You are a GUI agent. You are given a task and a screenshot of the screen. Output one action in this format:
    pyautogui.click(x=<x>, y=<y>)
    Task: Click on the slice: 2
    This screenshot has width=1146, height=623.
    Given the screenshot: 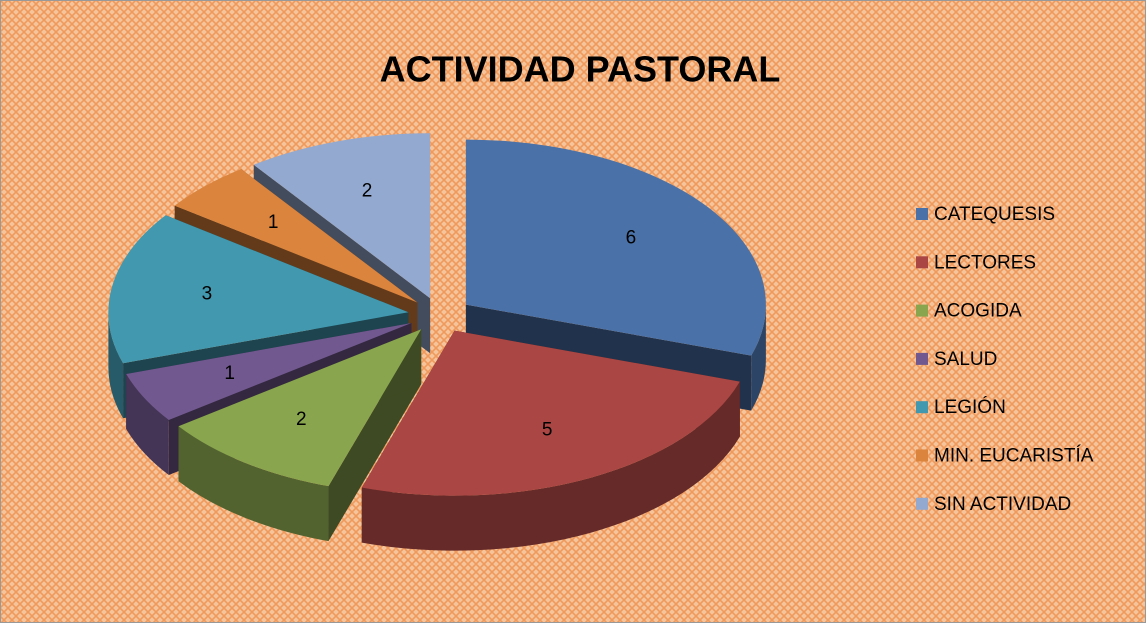 What is the action you would take?
    pyautogui.click(x=300, y=435)
    